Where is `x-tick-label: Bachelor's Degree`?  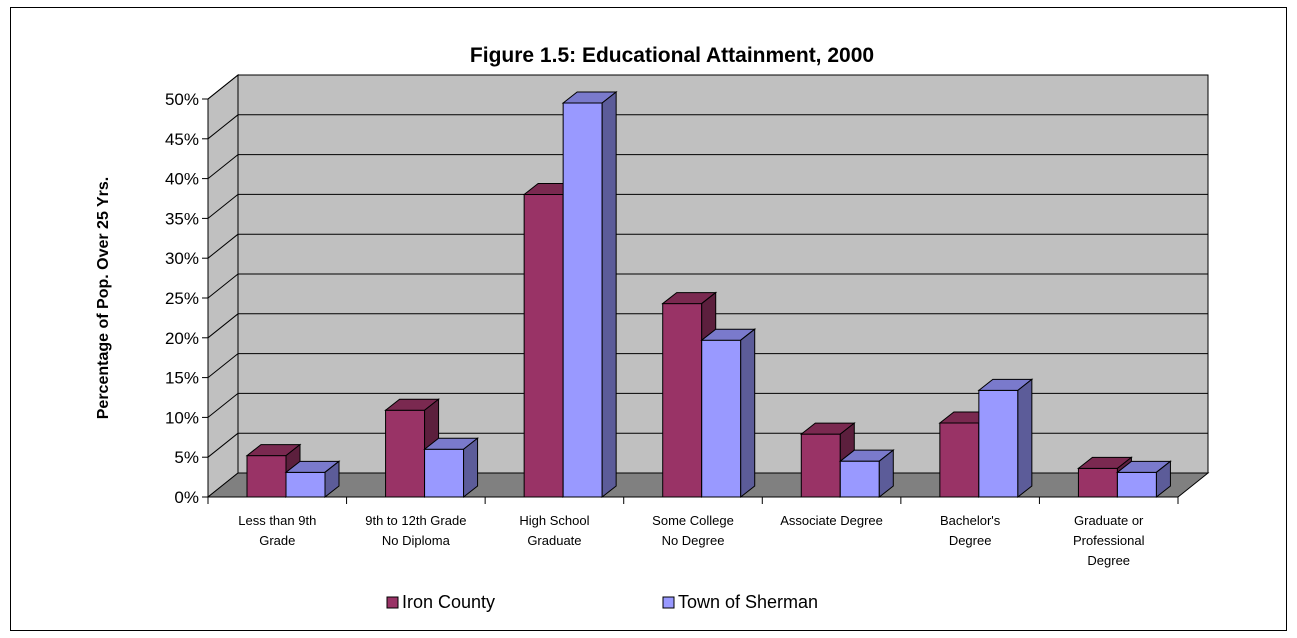
x-tick-label: Bachelor's Degree is located at coordinates (970, 530).